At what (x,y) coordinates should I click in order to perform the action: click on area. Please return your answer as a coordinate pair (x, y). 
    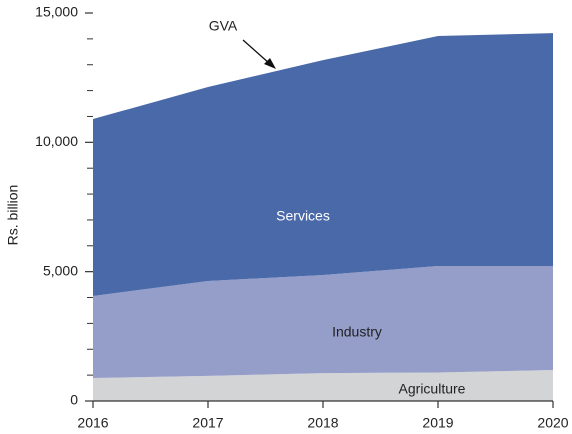
    Looking at the image, I should click on (323, 385).